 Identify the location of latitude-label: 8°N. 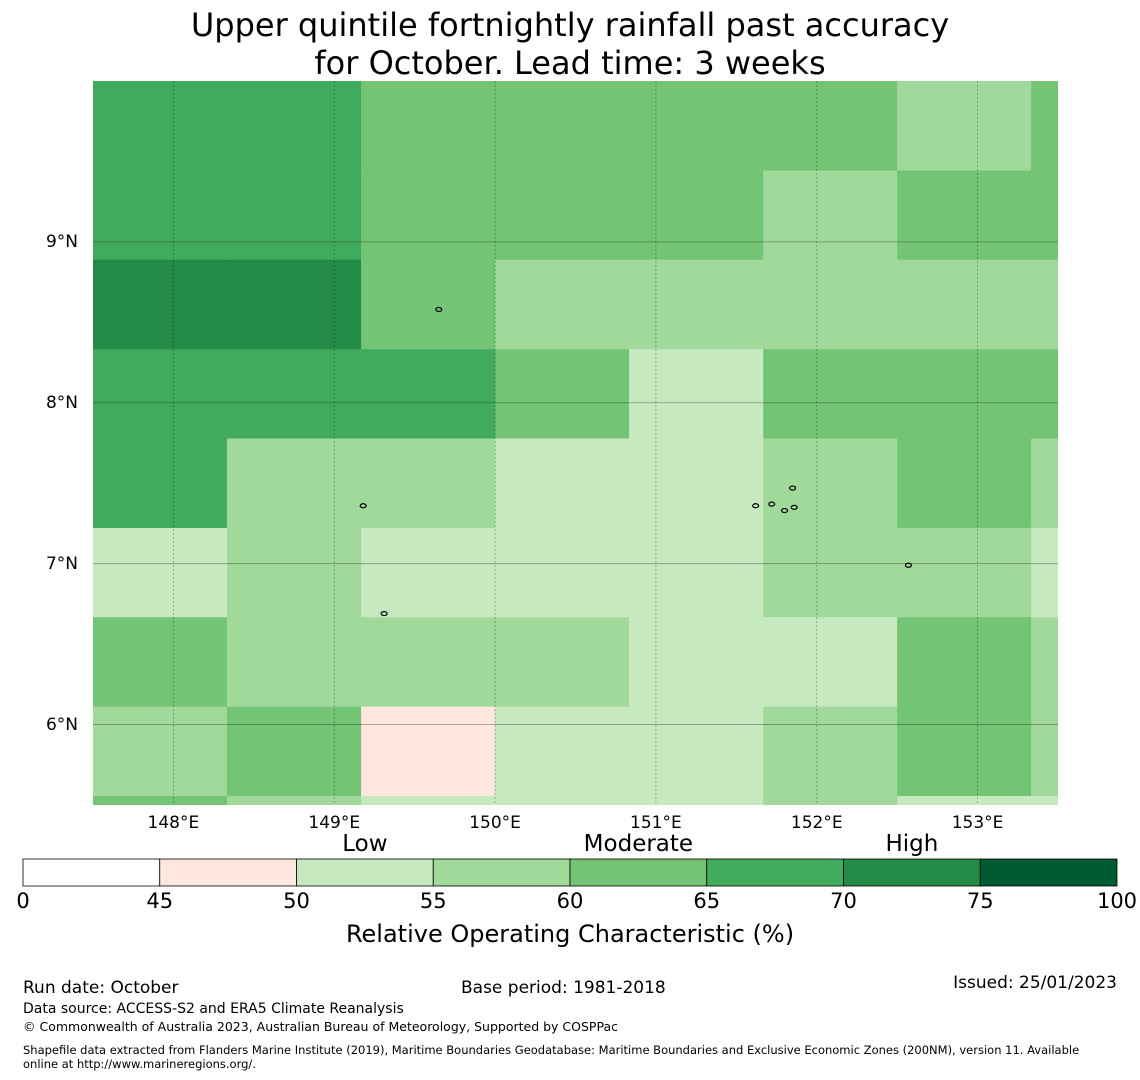
(61, 402).